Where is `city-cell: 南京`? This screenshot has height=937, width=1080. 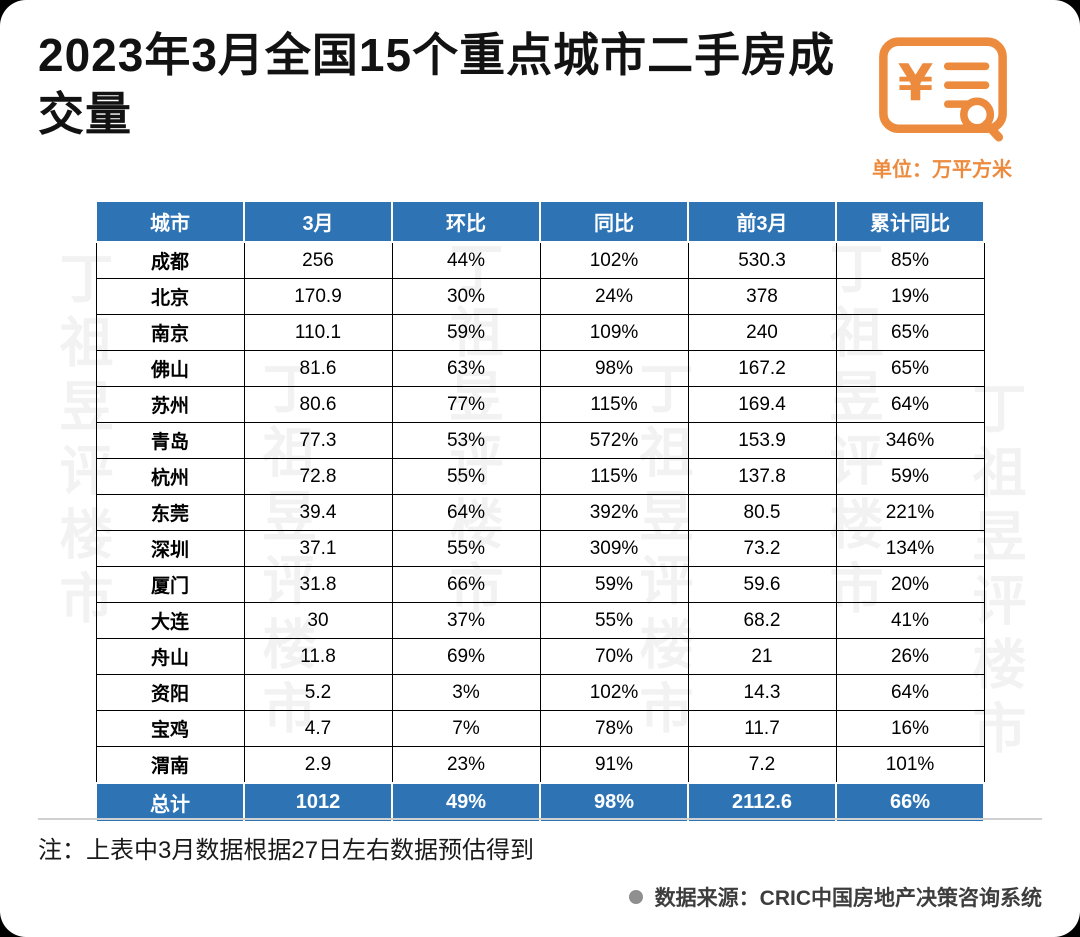 city-cell: 南京 is located at coordinates (170, 332).